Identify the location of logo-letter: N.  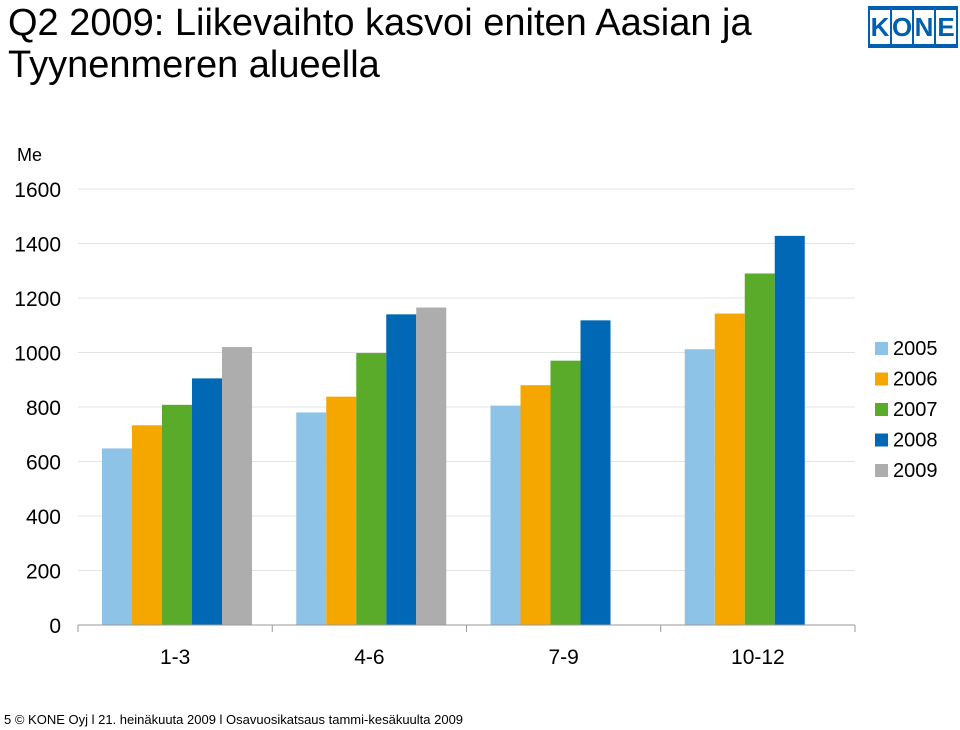
(924, 27).